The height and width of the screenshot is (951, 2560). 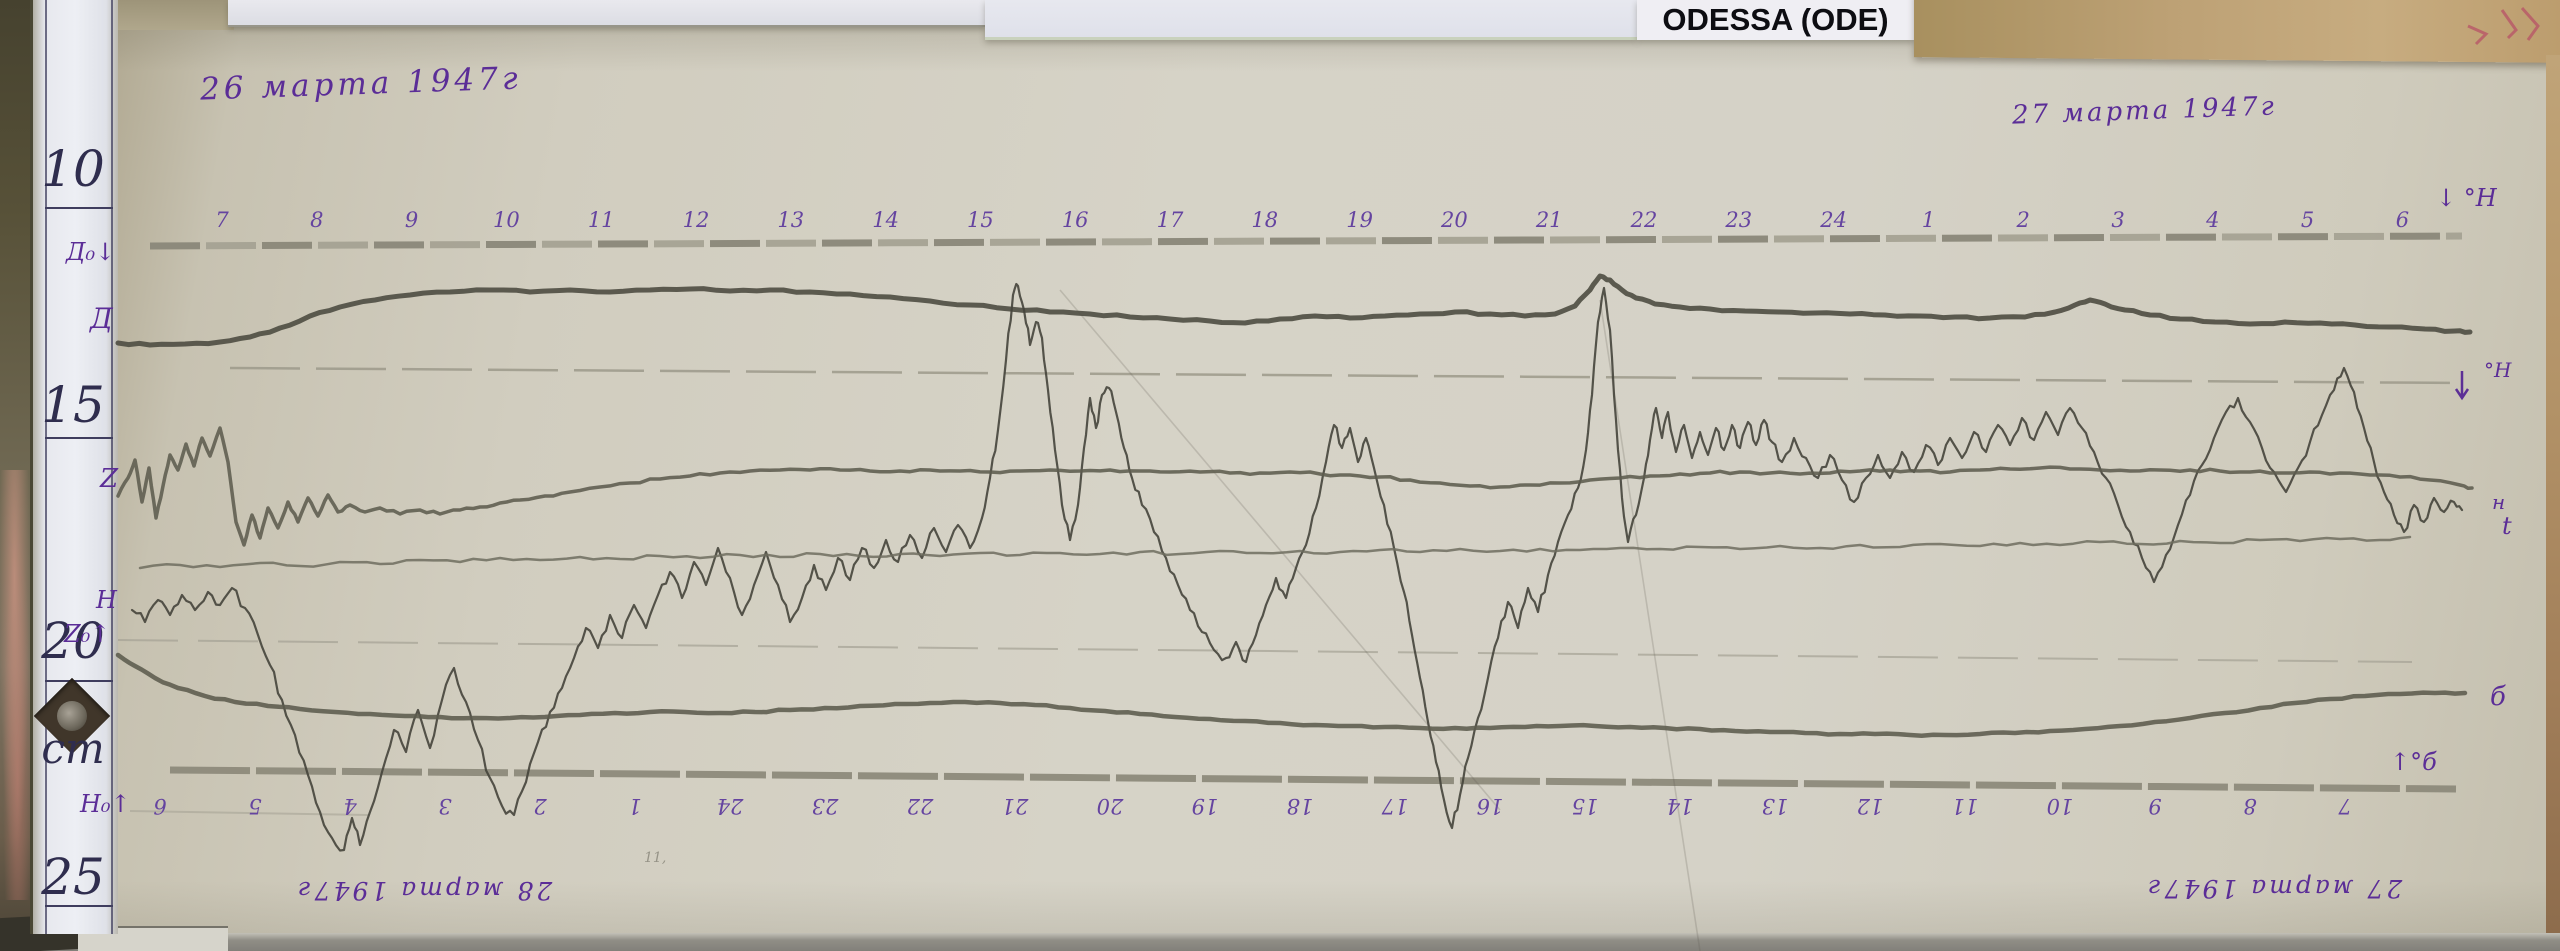 I want to click on paper-top-edge, so click(x=173, y=15).